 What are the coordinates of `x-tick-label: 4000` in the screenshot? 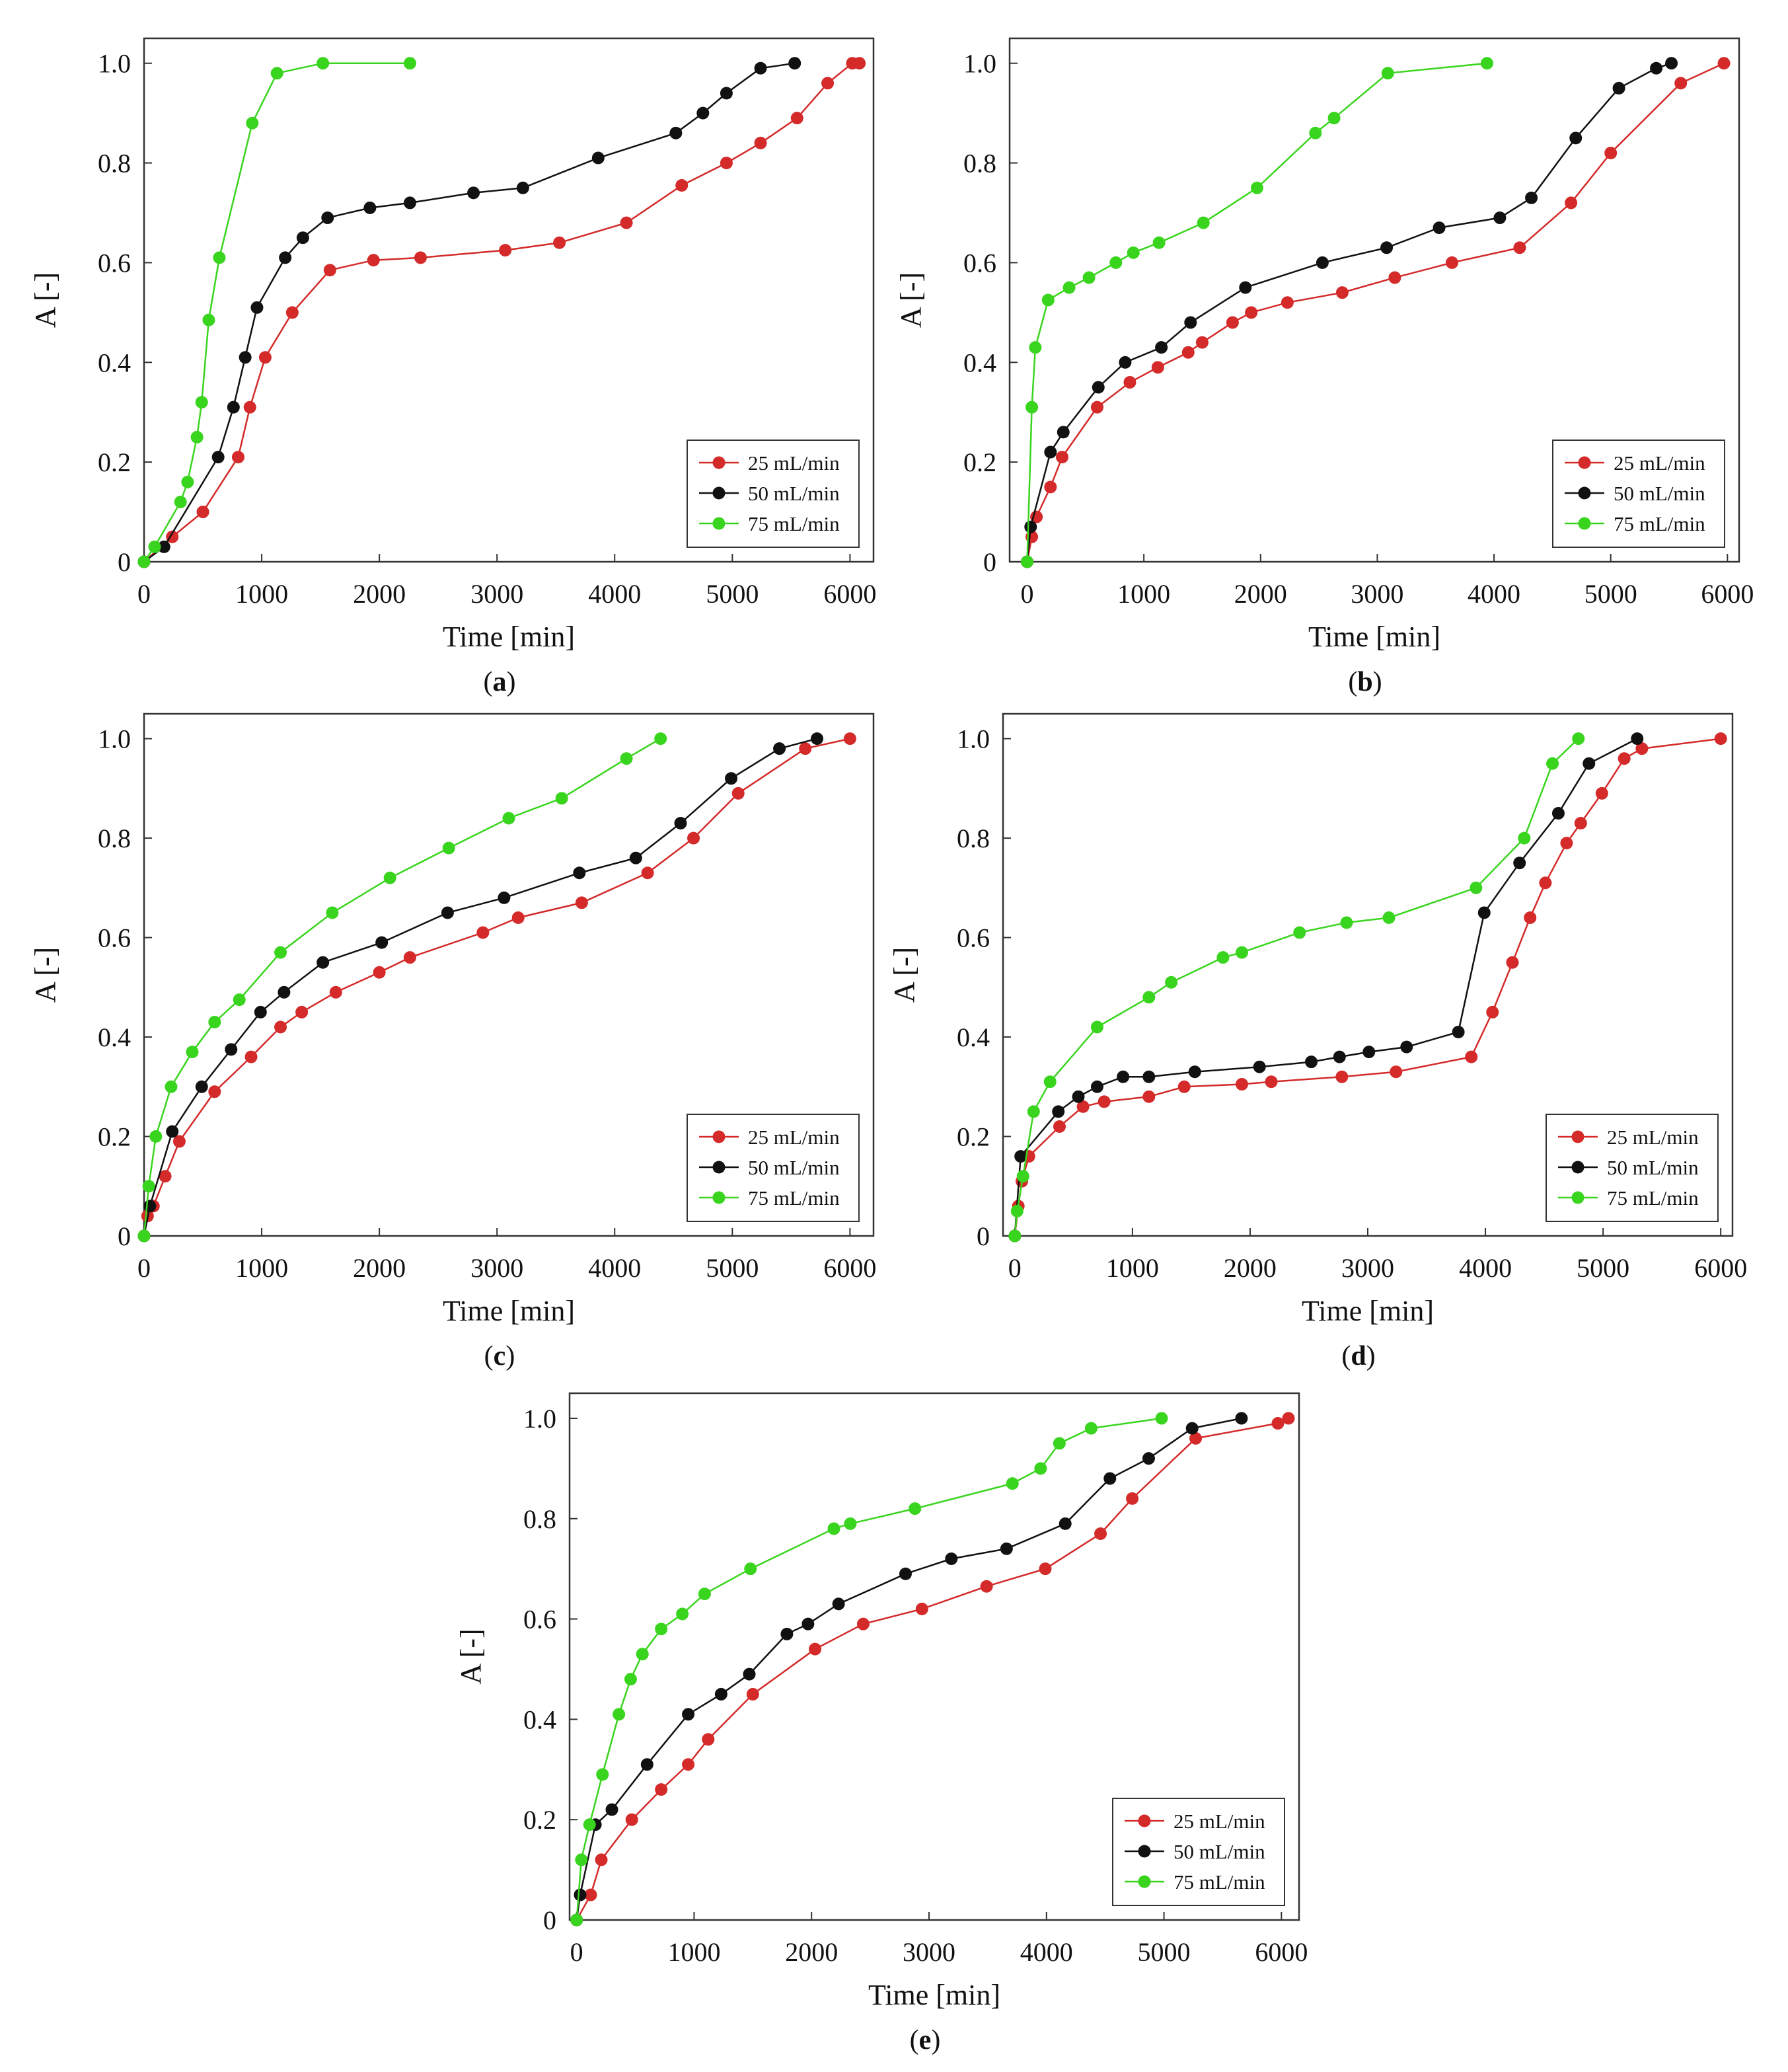 It's located at (614, 1268).